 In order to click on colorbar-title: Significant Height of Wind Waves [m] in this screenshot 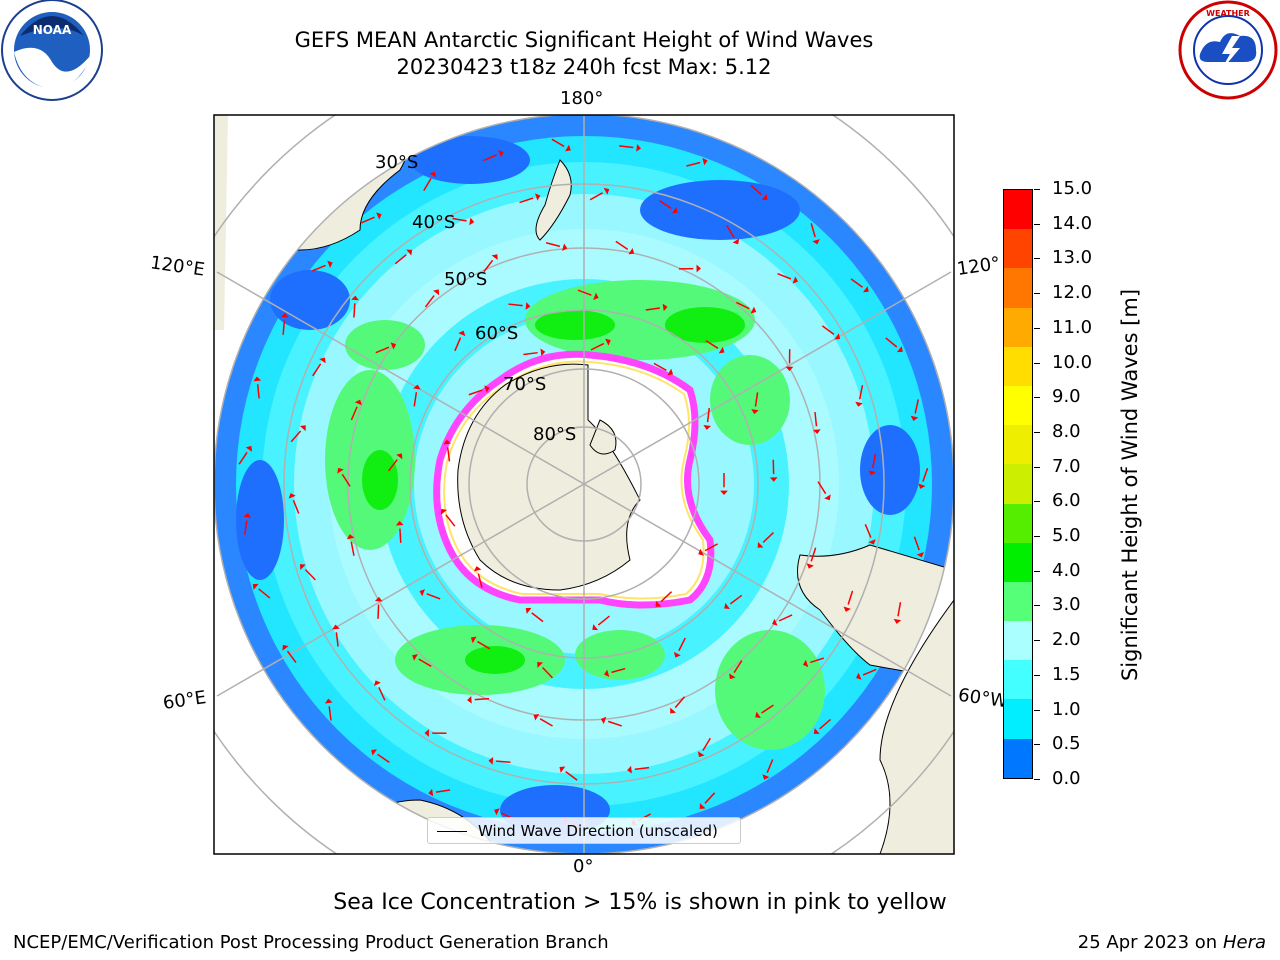, I will do `click(1130, 485)`.